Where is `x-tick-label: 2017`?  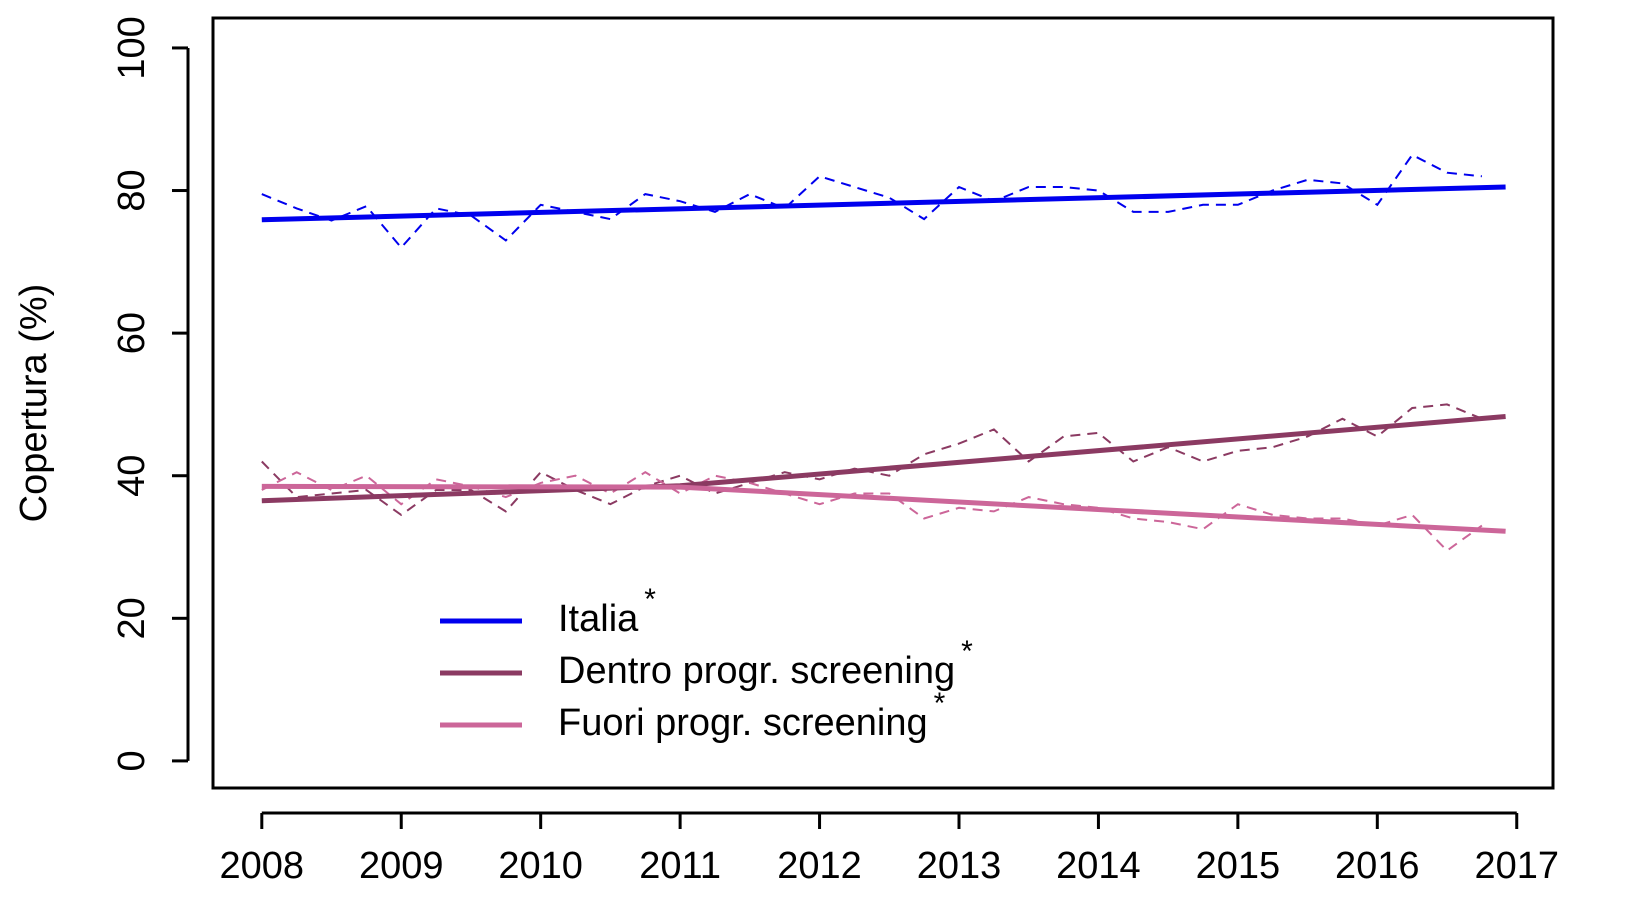 x-tick-label: 2017 is located at coordinates (1516, 866).